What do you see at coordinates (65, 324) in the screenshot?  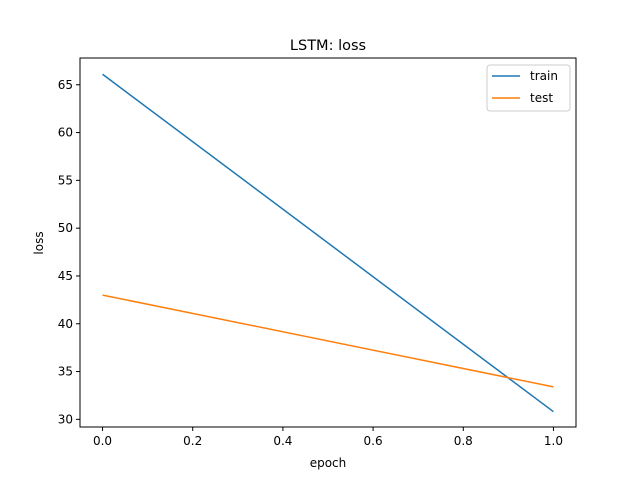 I see `y-tick-label: 40` at bounding box center [65, 324].